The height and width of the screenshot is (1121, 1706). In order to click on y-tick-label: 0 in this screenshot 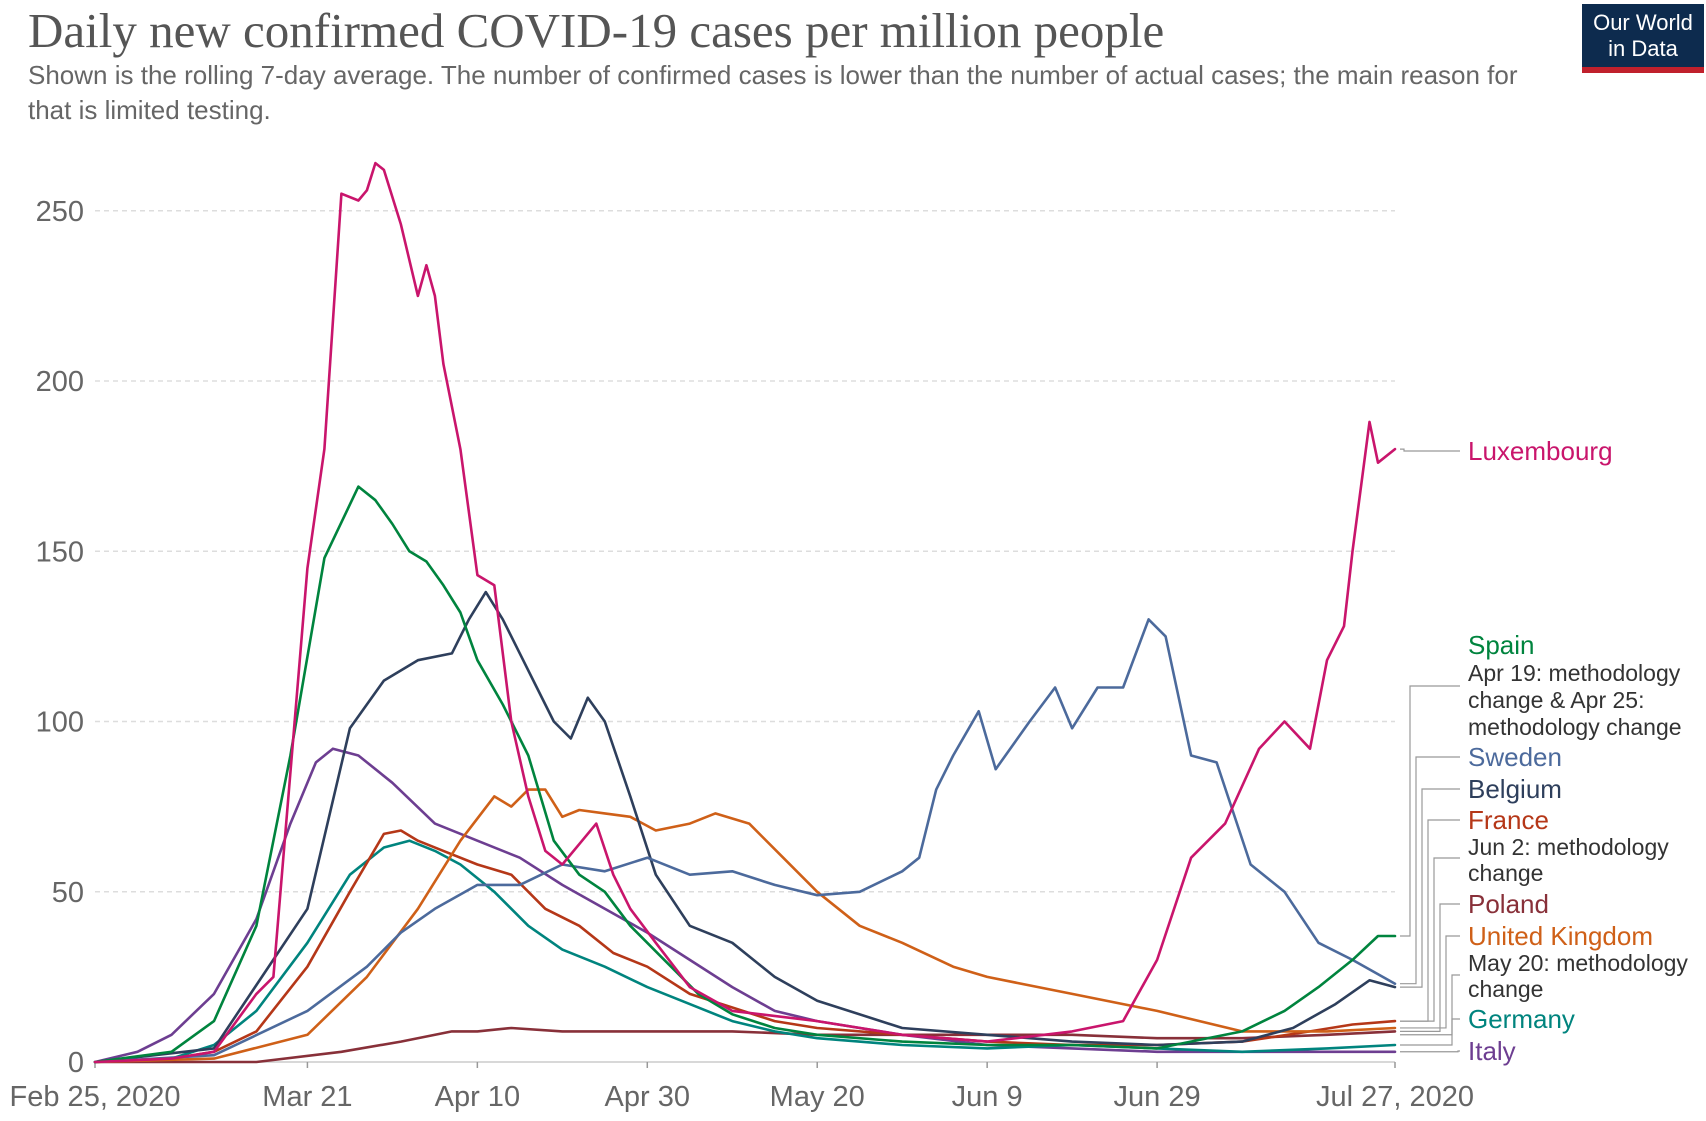, I will do `click(76, 1063)`.